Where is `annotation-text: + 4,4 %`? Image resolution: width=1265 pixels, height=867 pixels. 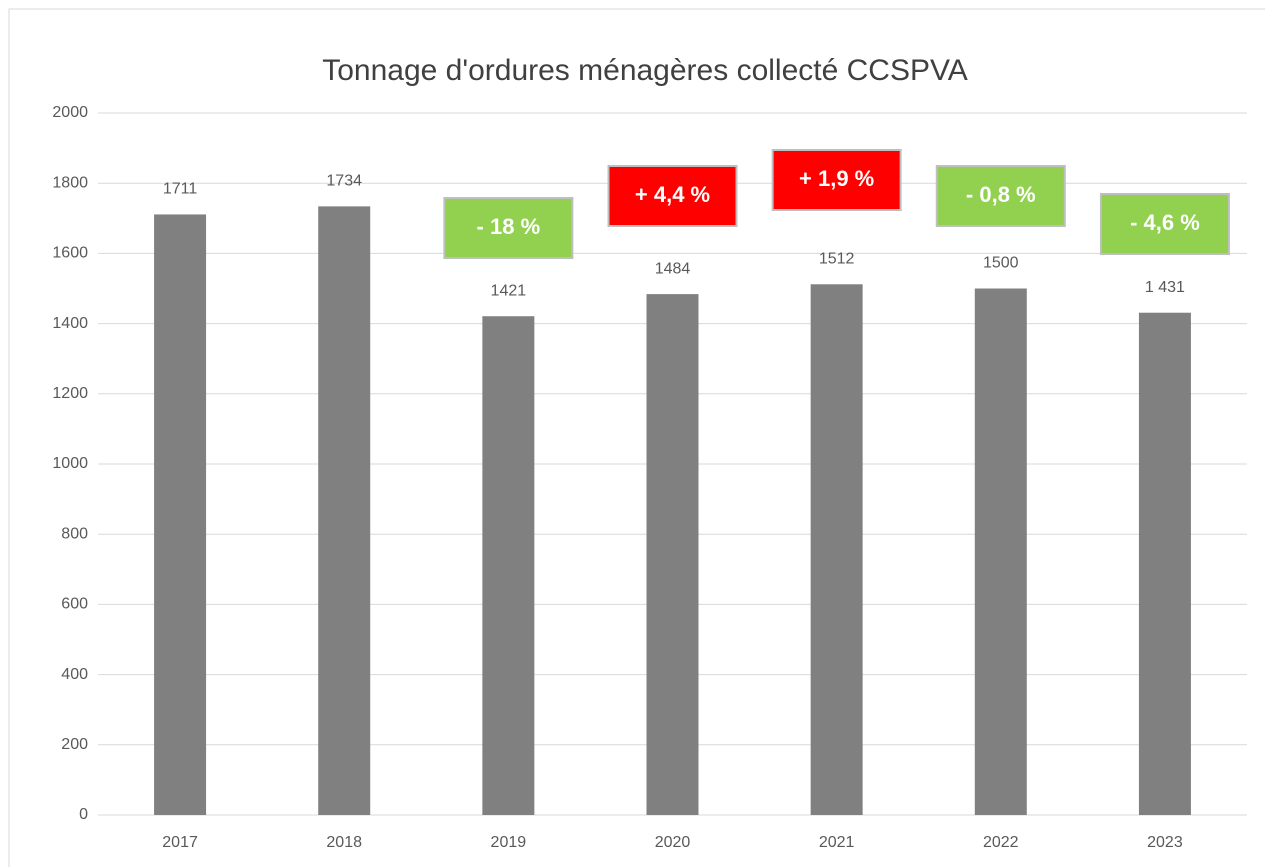 annotation-text: + 4,4 % is located at coordinates (672, 194).